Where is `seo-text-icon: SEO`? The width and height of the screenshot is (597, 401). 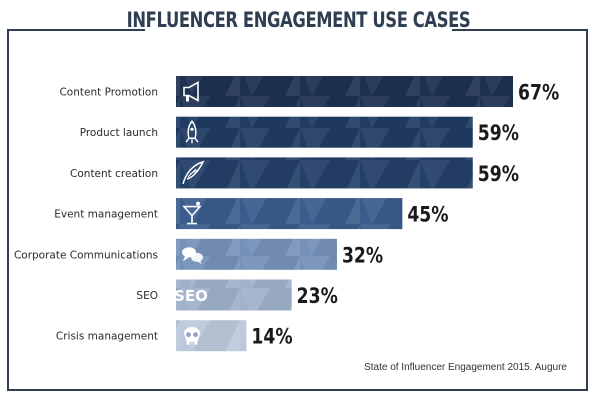 seo-text-icon: SEO is located at coordinates (191, 296).